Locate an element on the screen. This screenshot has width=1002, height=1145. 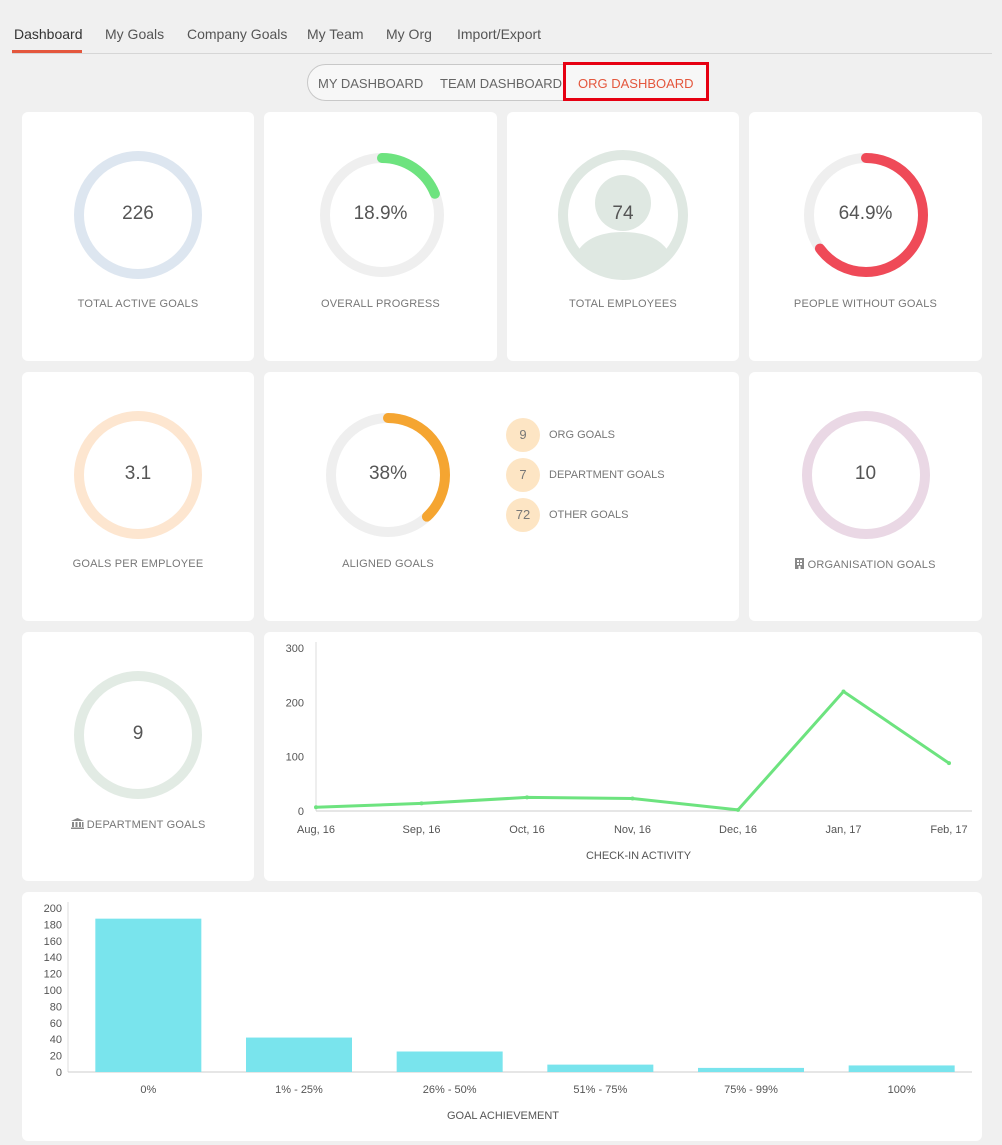
org-goals-count: 9 is located at coordinates (523, 435).